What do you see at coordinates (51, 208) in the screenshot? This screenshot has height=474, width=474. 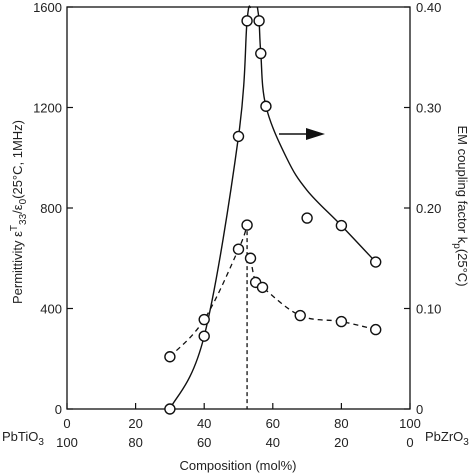 I see `left-y-tick-label: 800` at bounding box center [51, 208].